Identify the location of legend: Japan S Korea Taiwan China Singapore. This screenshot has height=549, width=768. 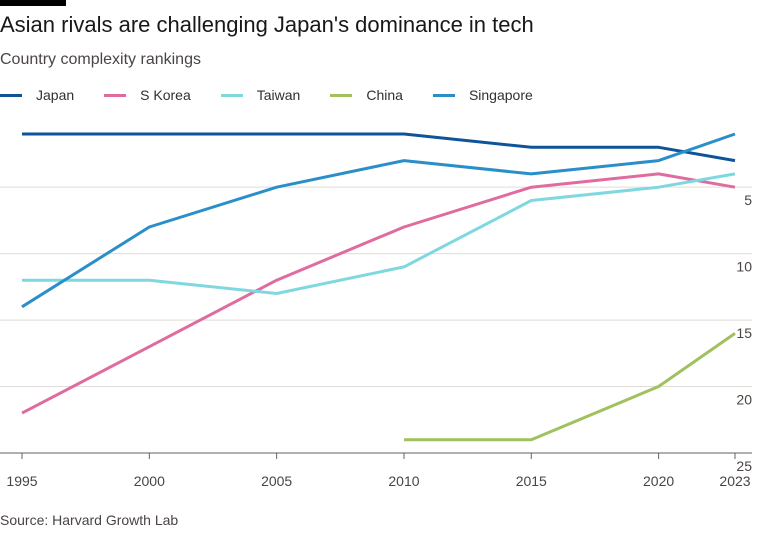
(281, 95).